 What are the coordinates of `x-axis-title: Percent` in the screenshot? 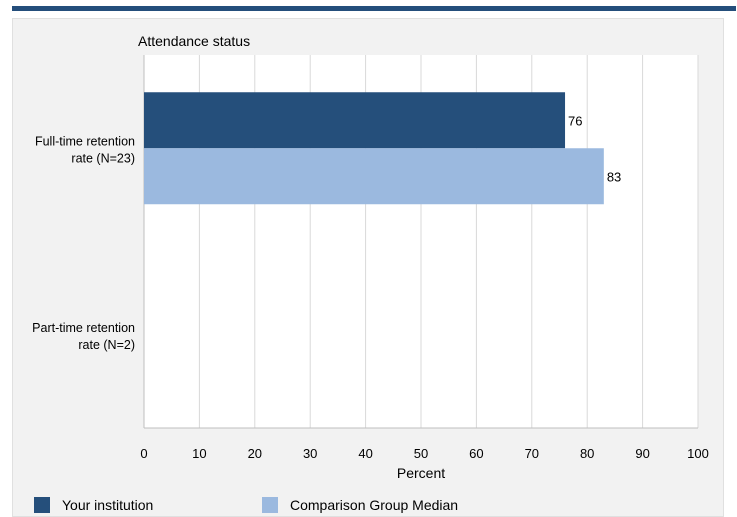 It's located at (421, 473).